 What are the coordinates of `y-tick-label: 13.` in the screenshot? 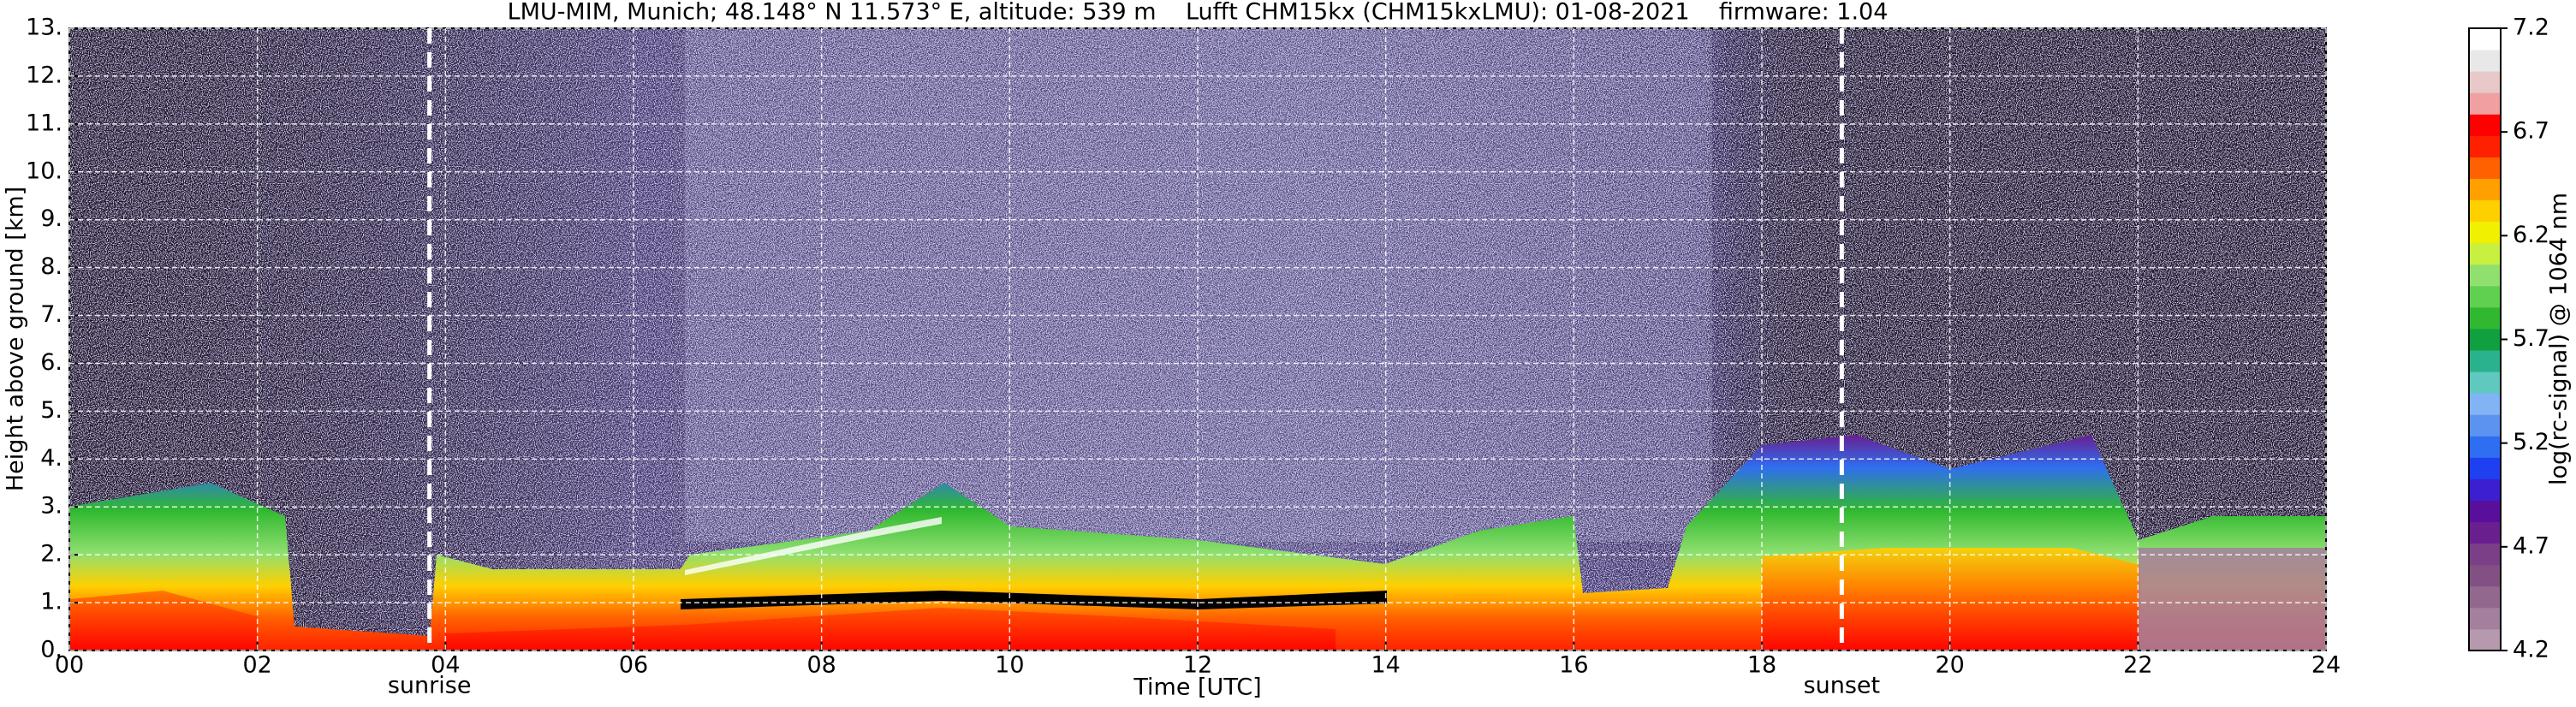 It's located at (44, 28).